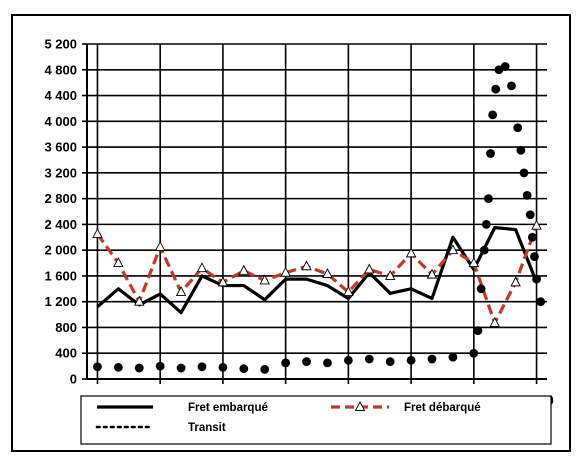 Image resolution: width=582 pixels, height=456 pixels. I want to click on y-tick-label: 2 000, so click(60, 250).